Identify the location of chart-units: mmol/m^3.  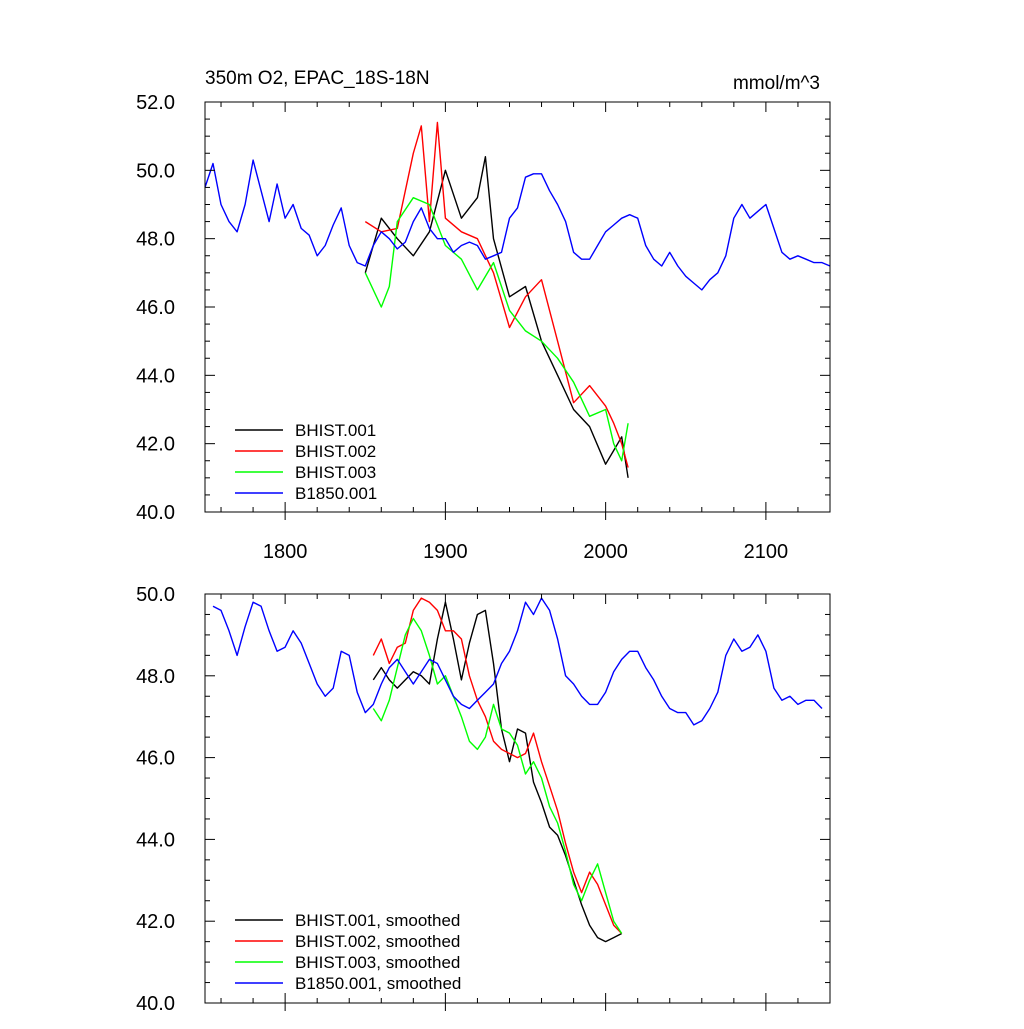
(776, 83).